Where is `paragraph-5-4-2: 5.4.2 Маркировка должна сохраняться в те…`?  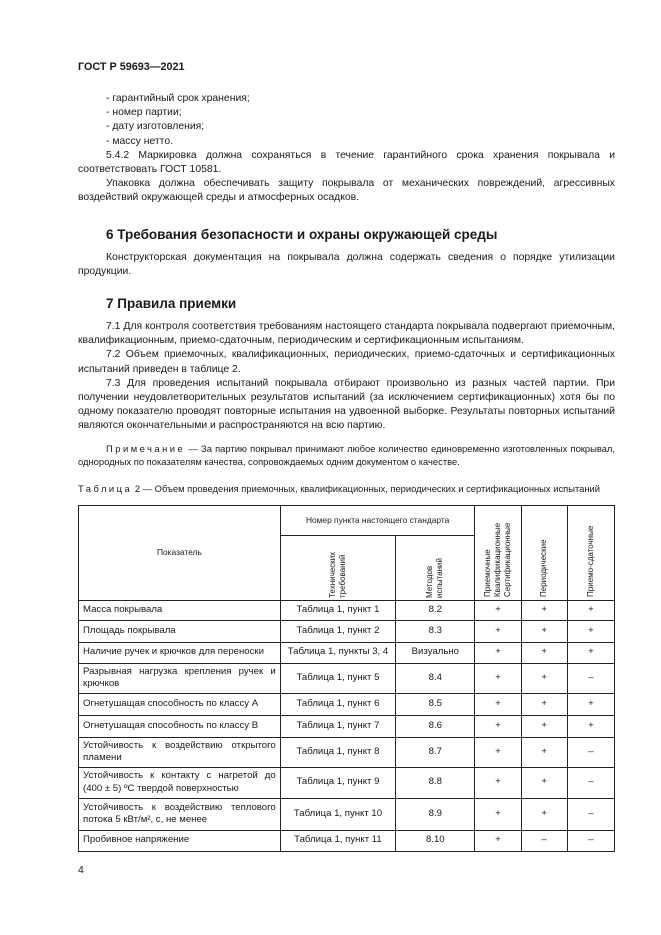
paragraph-5-4-2: 5.4.2 Маркировка должна сохраняться в те… is located at coordinates (346, 162).